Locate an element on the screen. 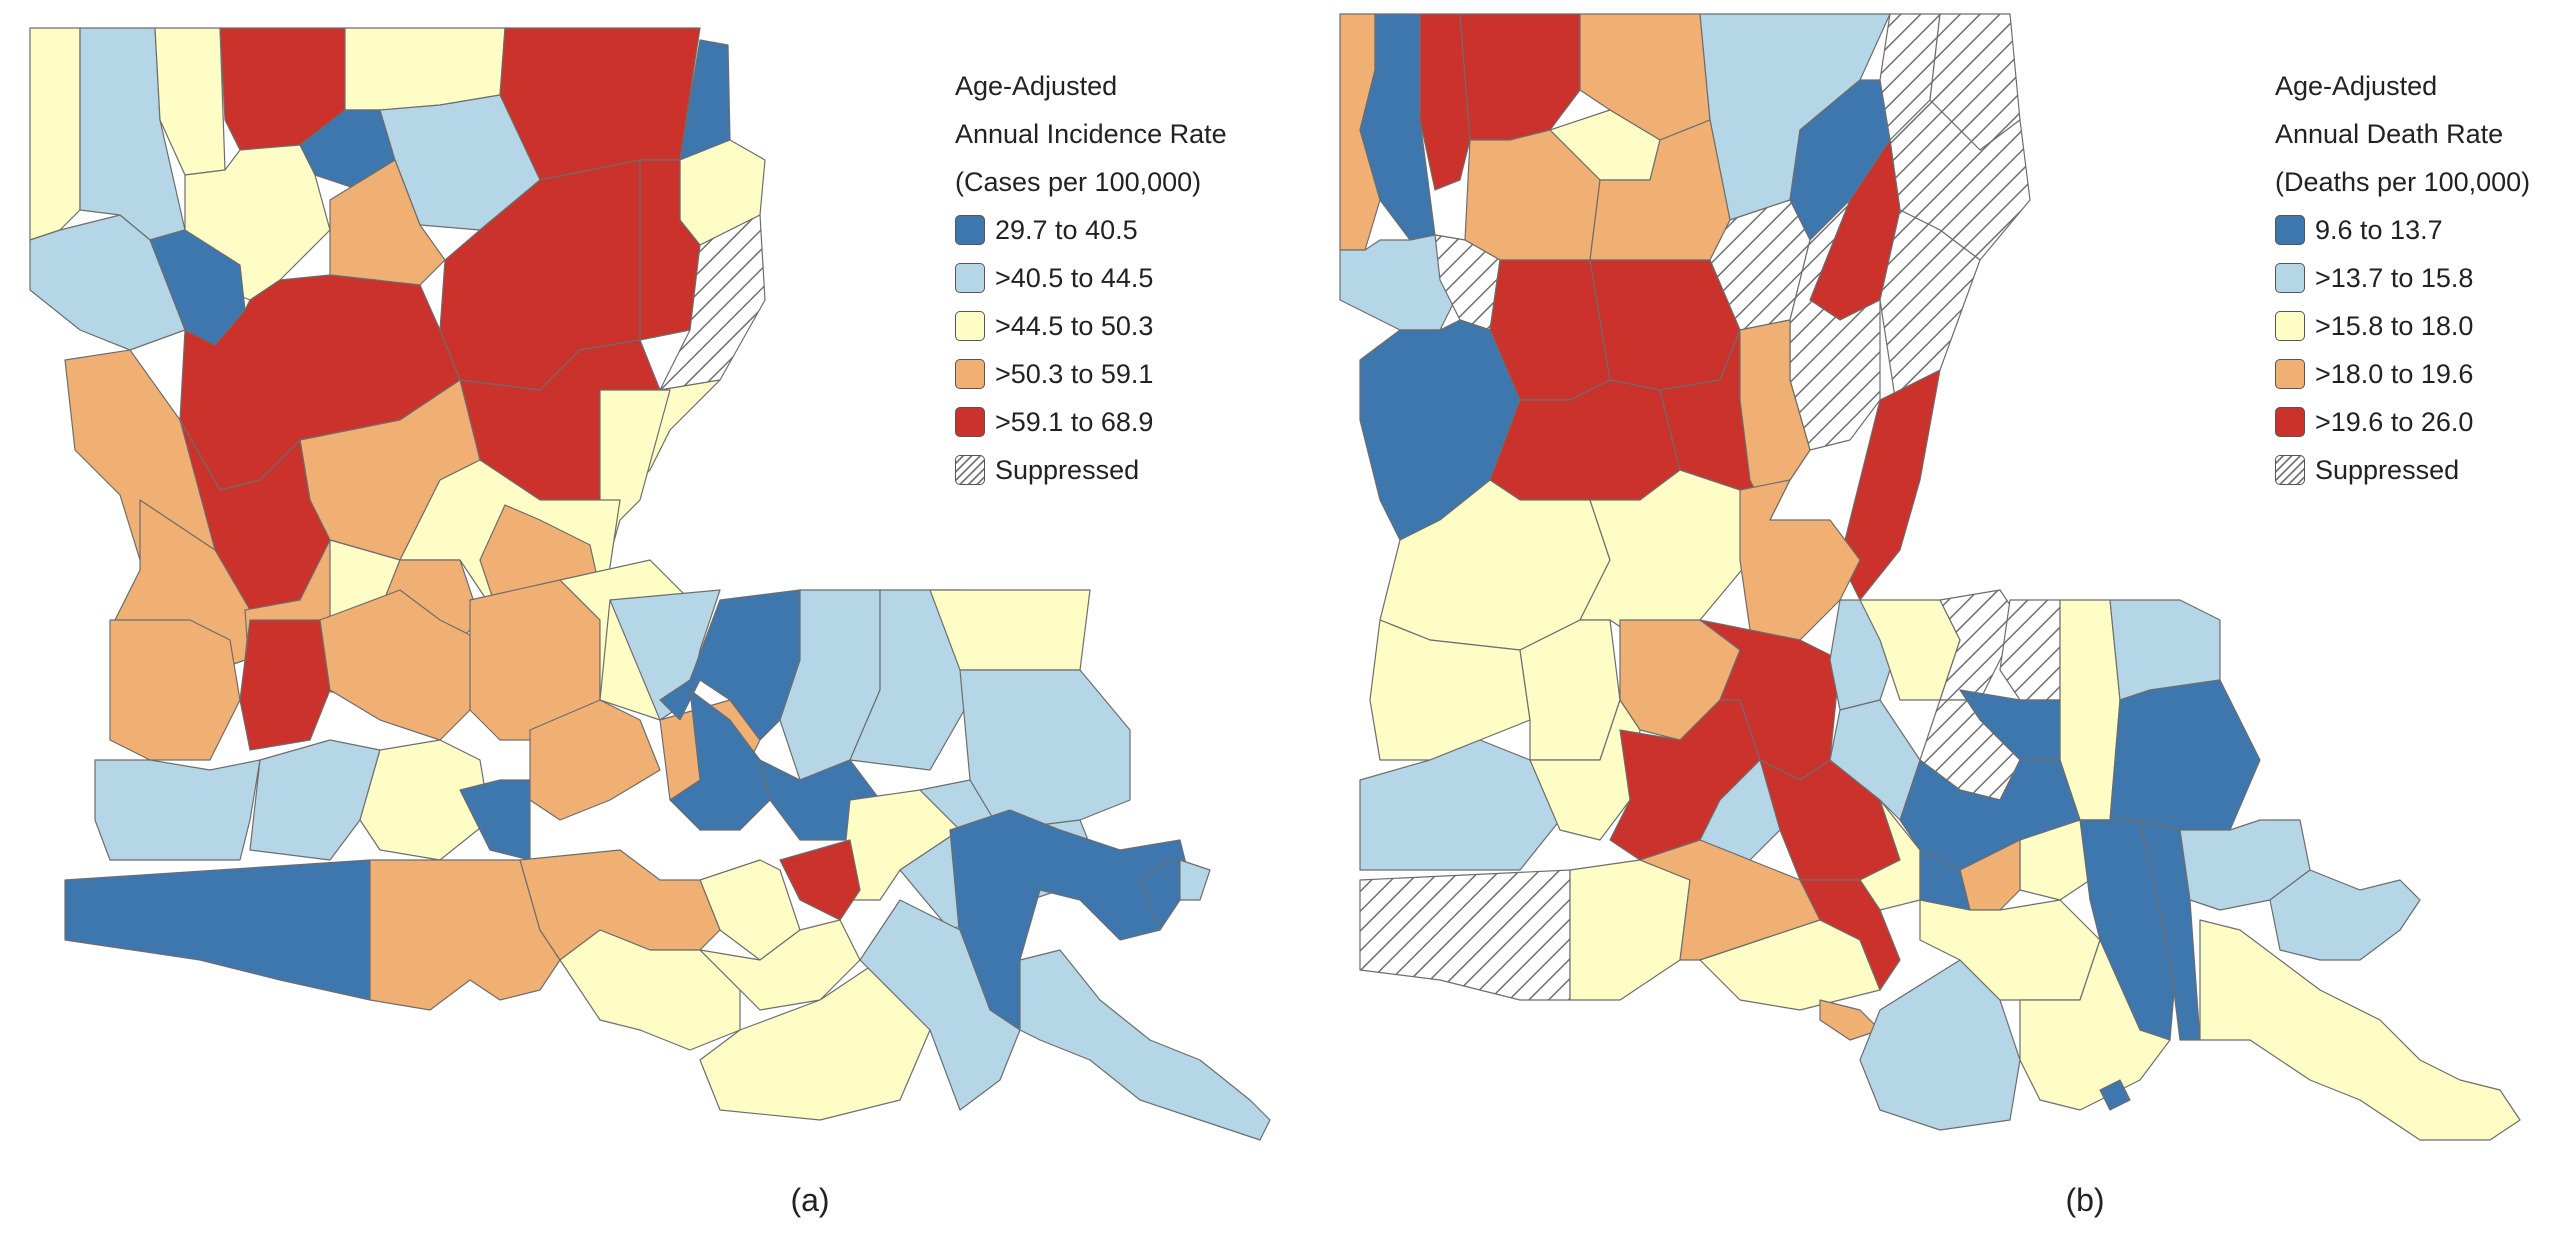 This screenshot has width=2560, height=1256. legend-item-class-3: >15.8 to 18.0 is located at coordinates (2402, 326).